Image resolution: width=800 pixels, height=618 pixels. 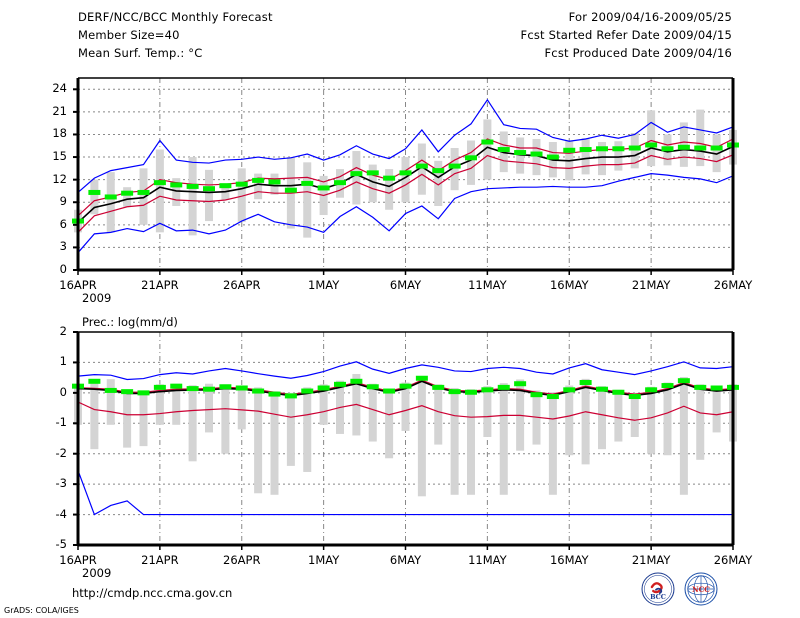 What do you see at coordinates (59, 88) in the screenshot?
I see `ytick-label: 24` at bounding box center [59, 88].